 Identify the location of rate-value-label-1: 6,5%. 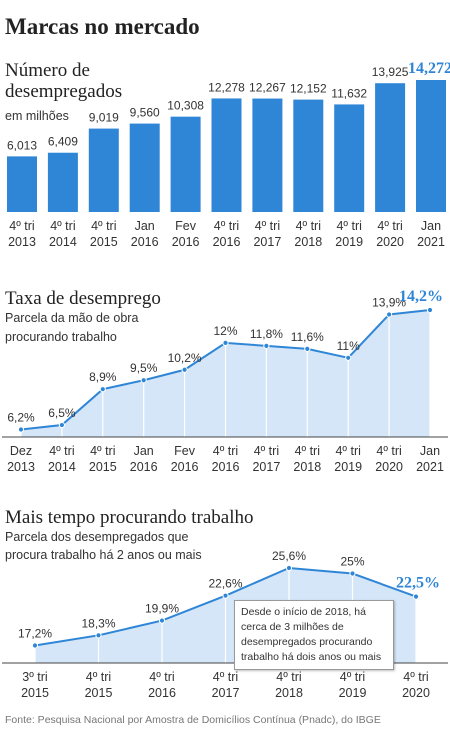
(62, 413).